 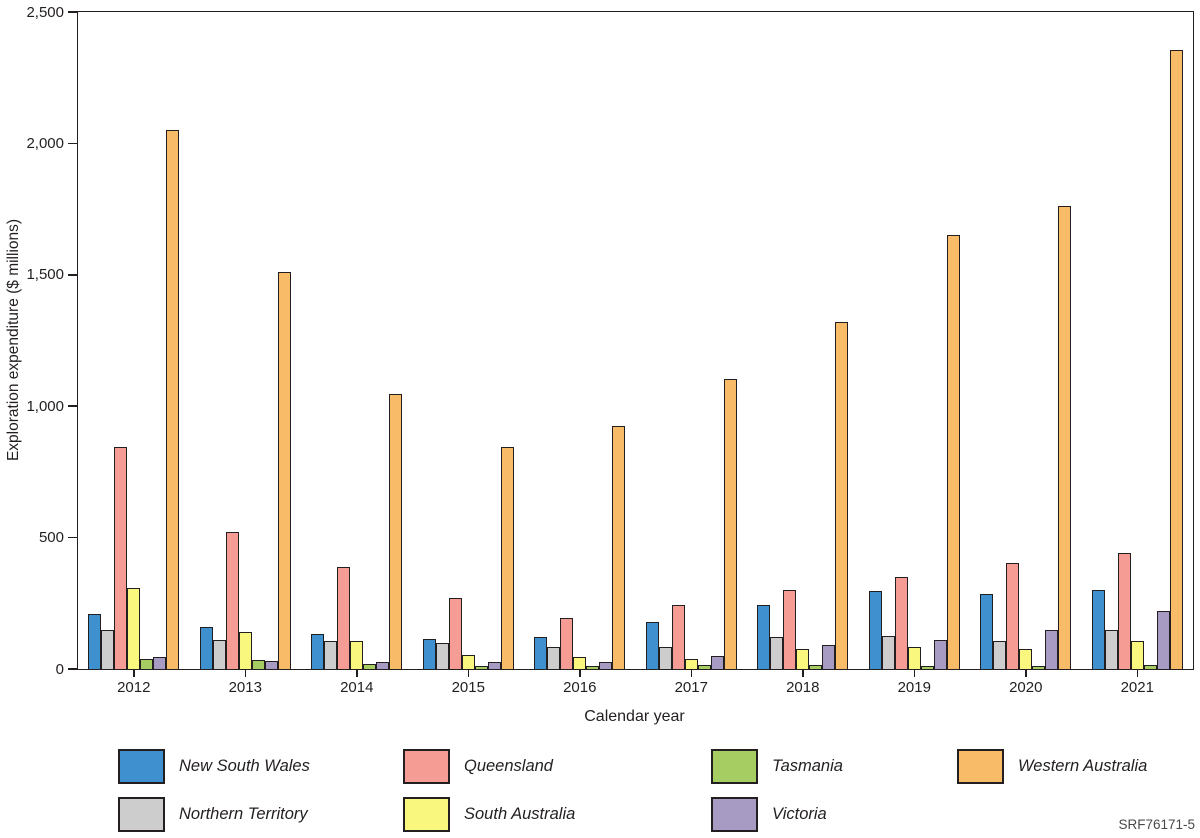 What do you see at coordinates (245, 687) in the screenshot?
I see `x-tick-label: 2013` at bounding box center [245, 687].